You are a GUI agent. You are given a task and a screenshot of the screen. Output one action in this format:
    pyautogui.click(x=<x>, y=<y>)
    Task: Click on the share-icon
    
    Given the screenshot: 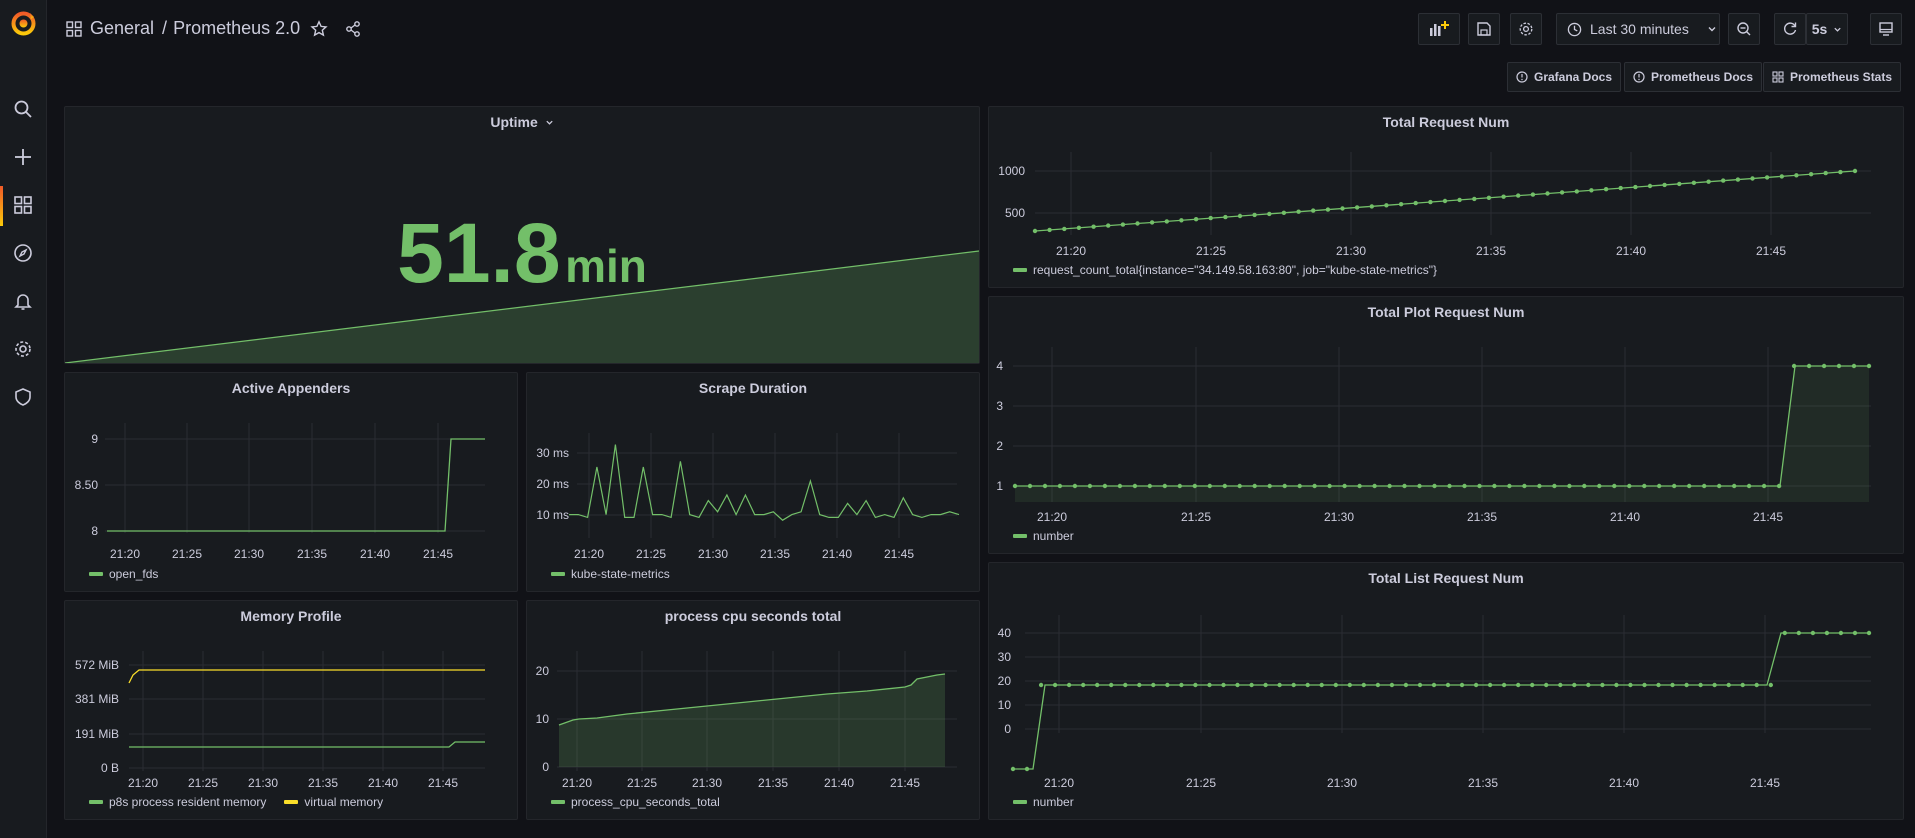 What is the action you would take?
    pyautogui.click(x=353, y=29)
    